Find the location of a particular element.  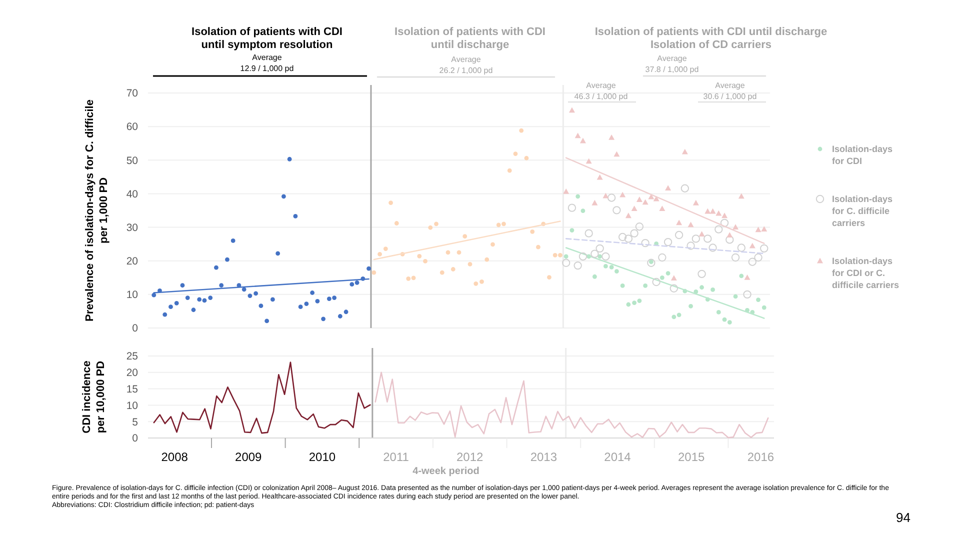

text: until discharge is located at coordinates (470, 45).